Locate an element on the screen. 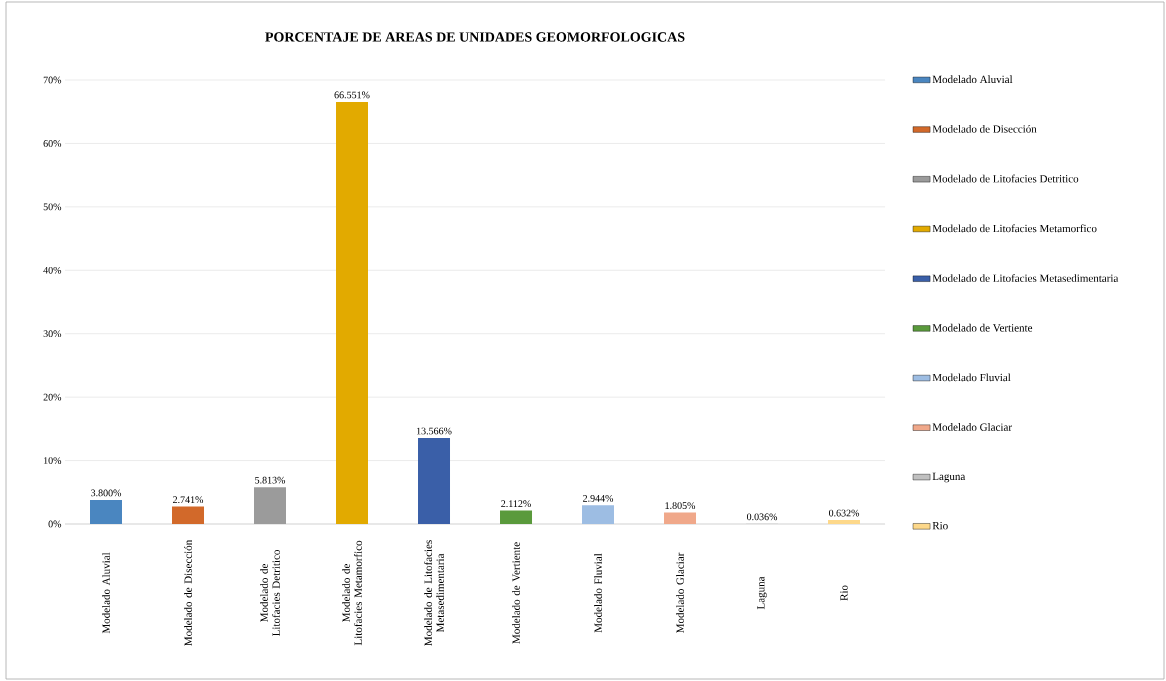  y-tick-label: 70% is located at coordinates (52, 80).